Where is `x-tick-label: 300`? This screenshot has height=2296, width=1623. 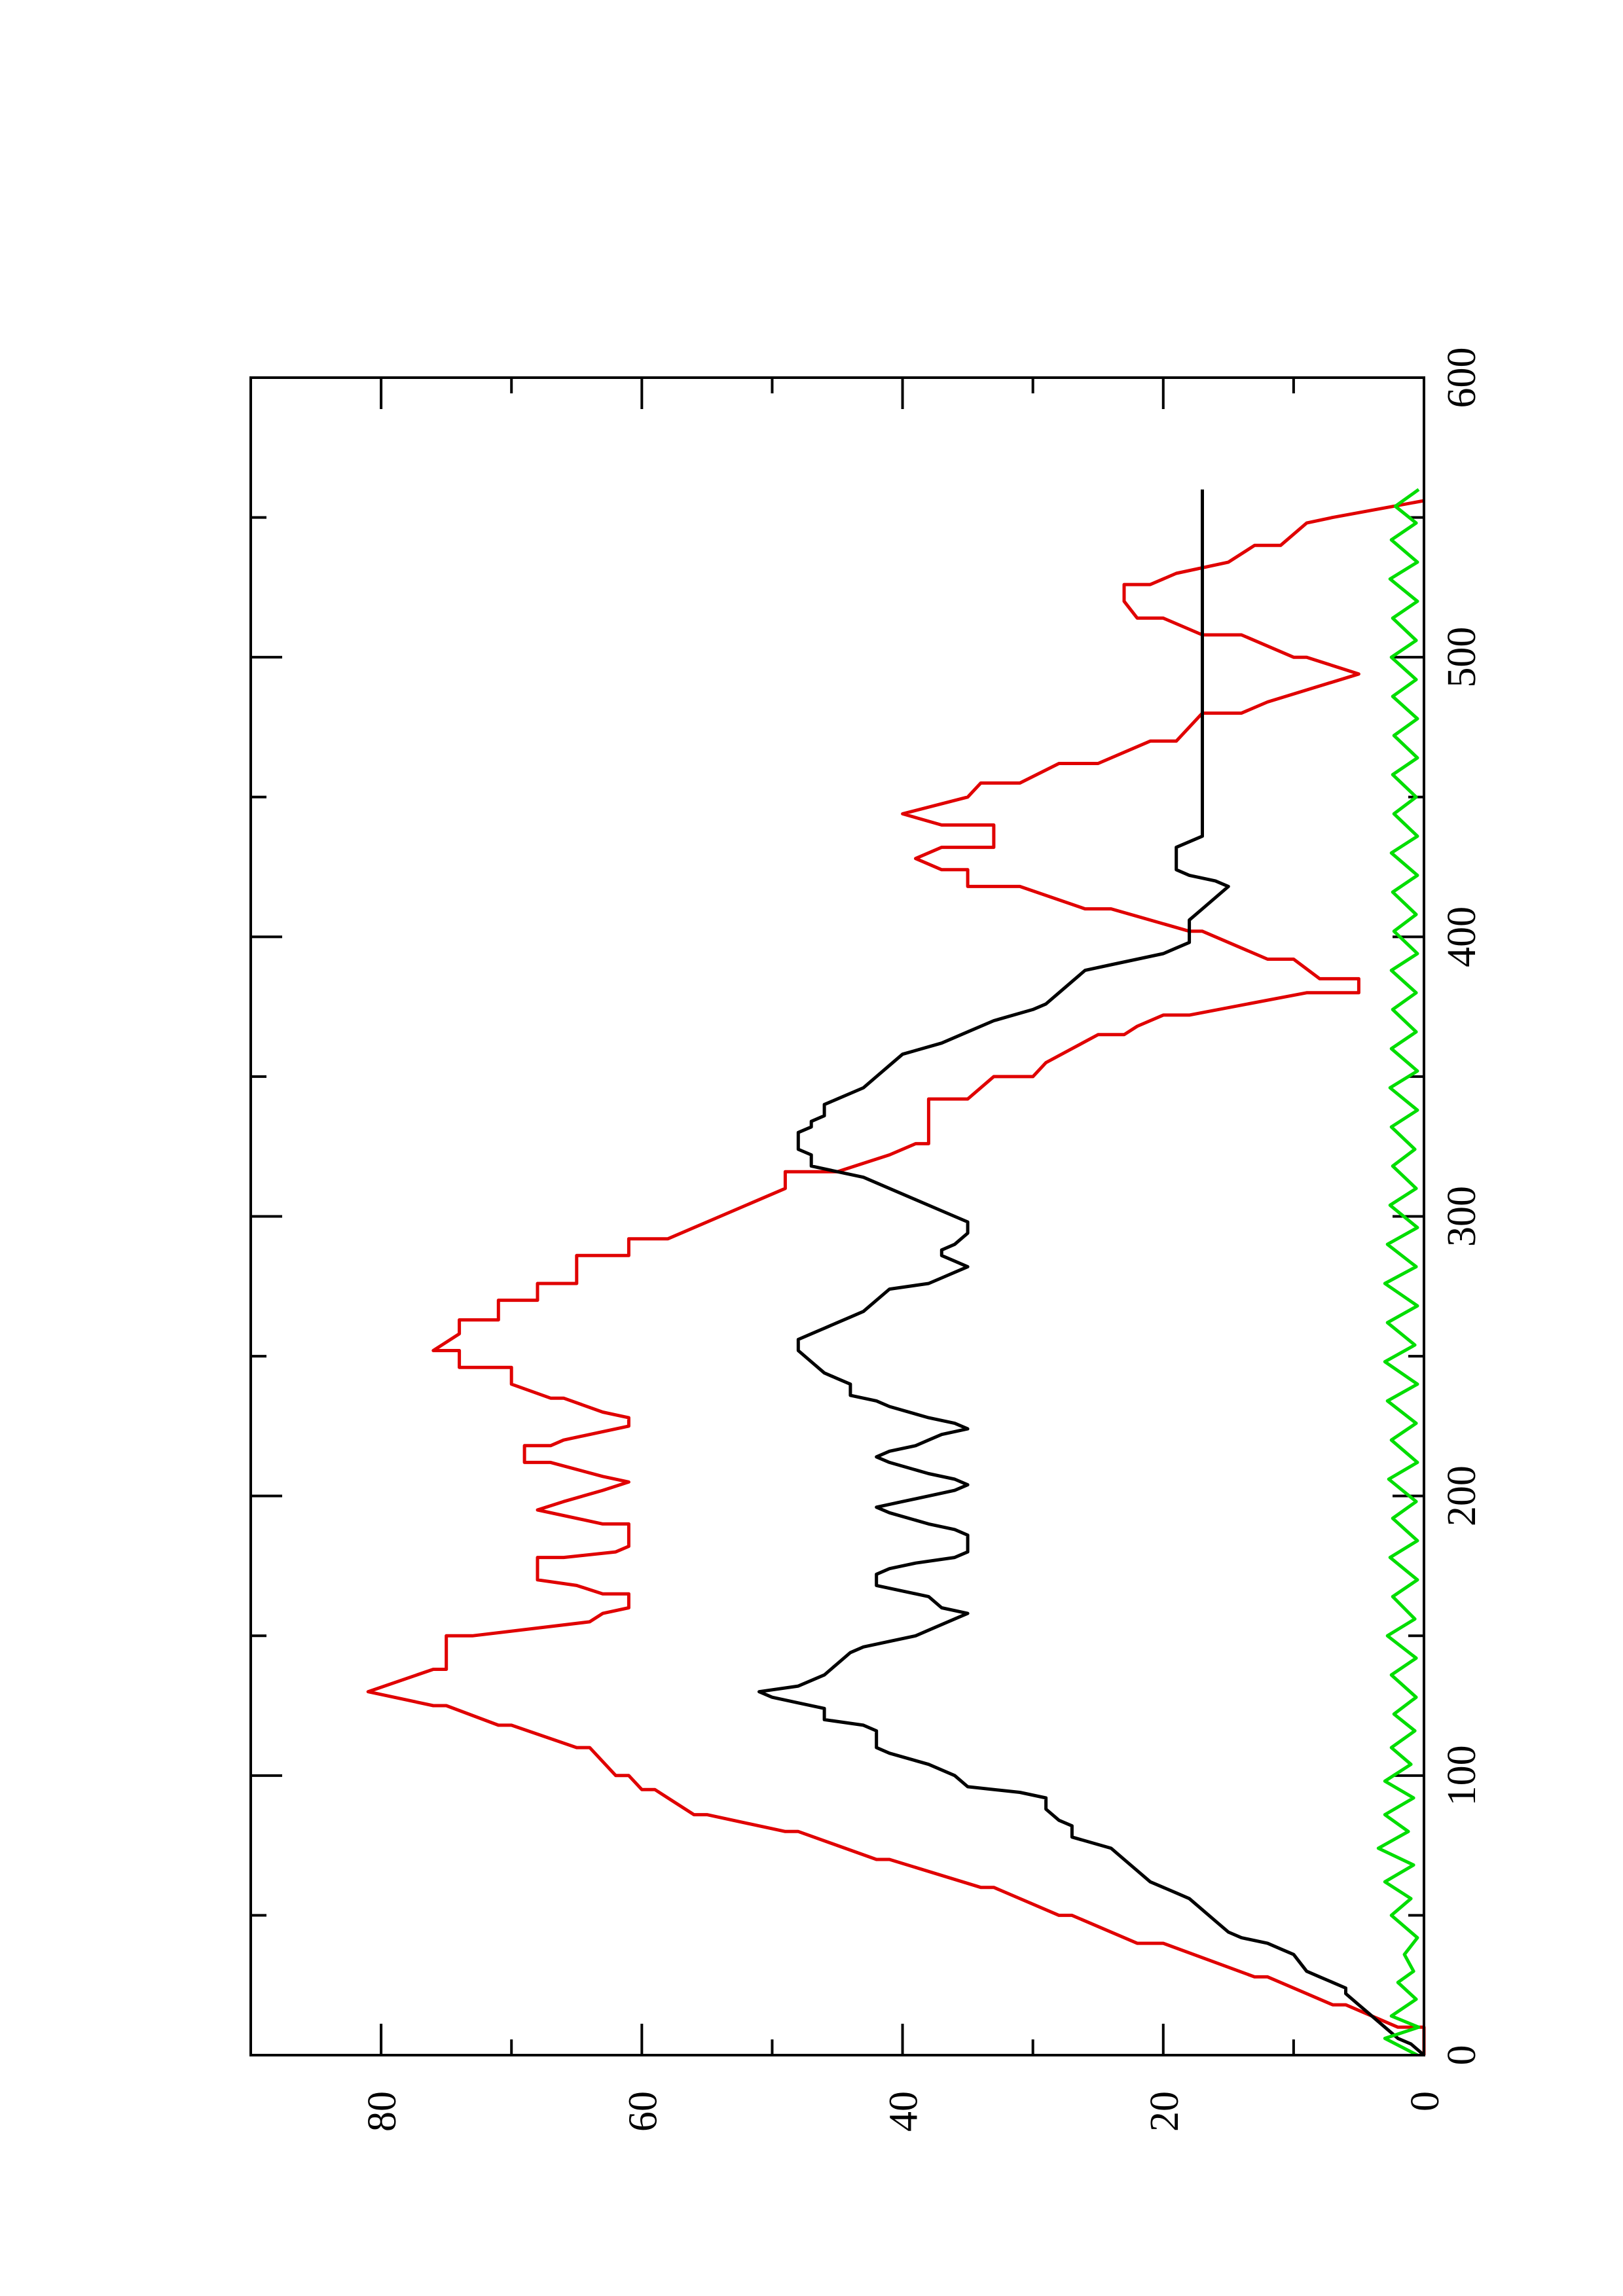
x-tick-label: 300 is located at coordinates (1462, 1216).